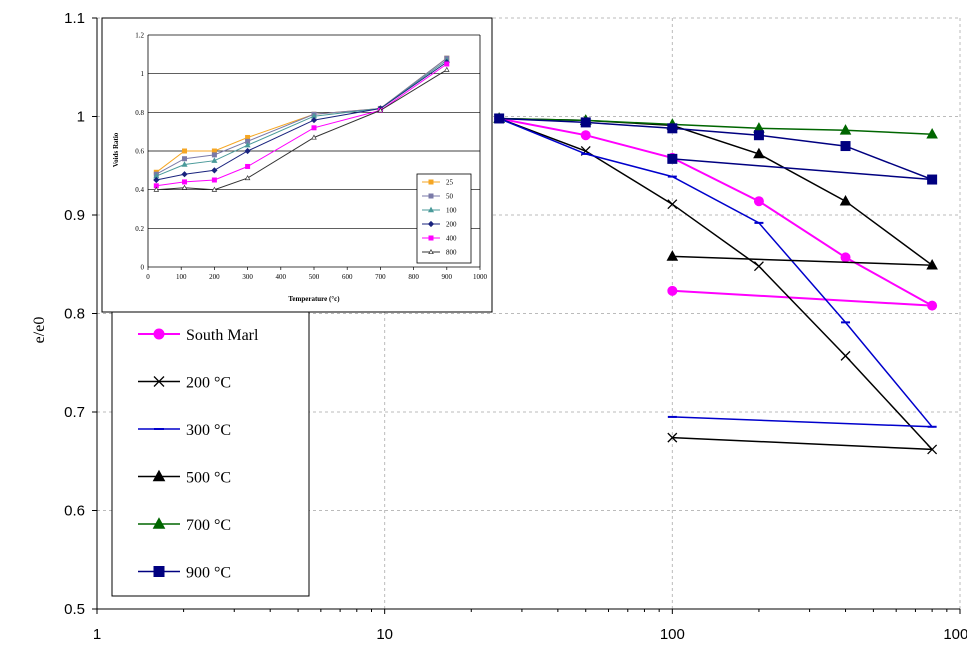  Describe the element at coordinates (450, 183) in the screenshot. I see `inset-legend-label: 25` at that location.